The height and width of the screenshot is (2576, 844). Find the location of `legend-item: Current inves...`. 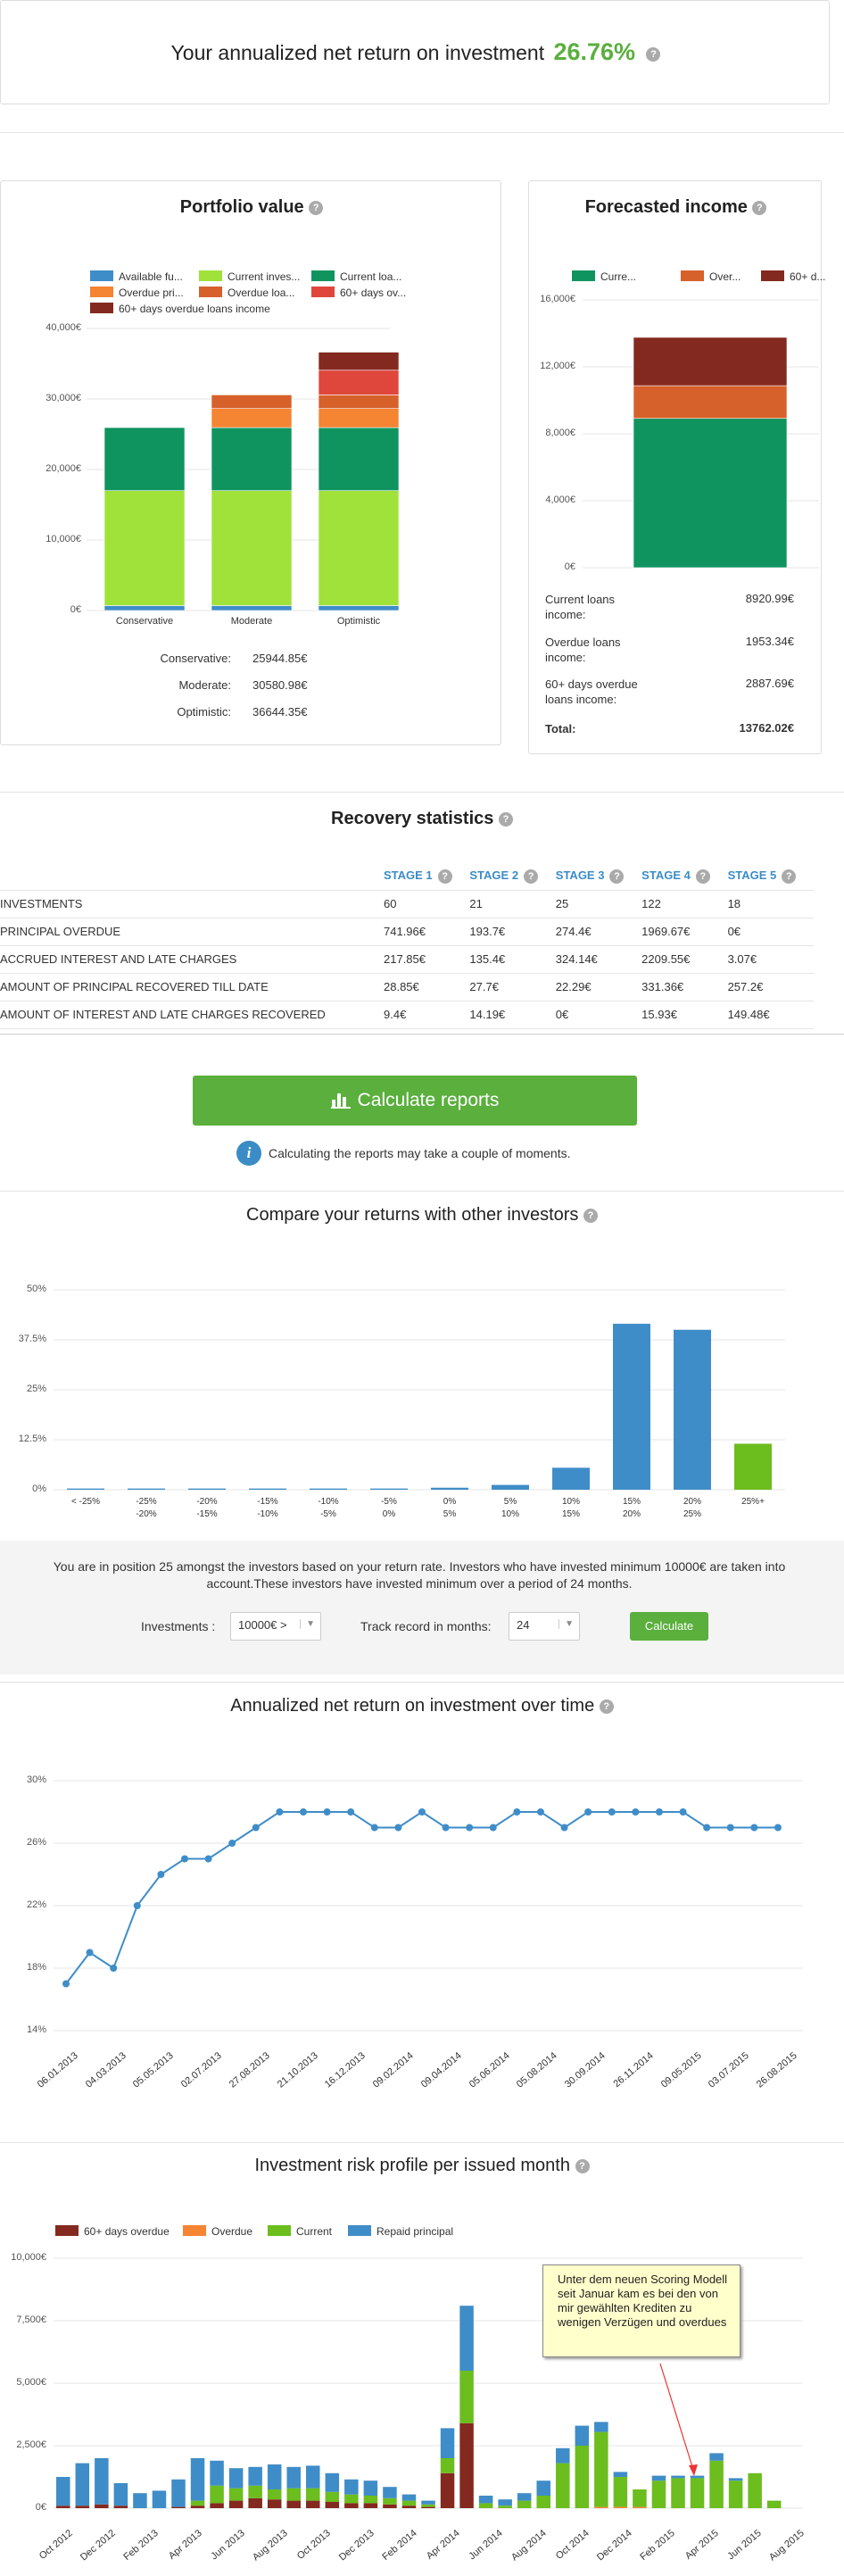

legend-item: Current inves... is located at coordinates (250, 276).